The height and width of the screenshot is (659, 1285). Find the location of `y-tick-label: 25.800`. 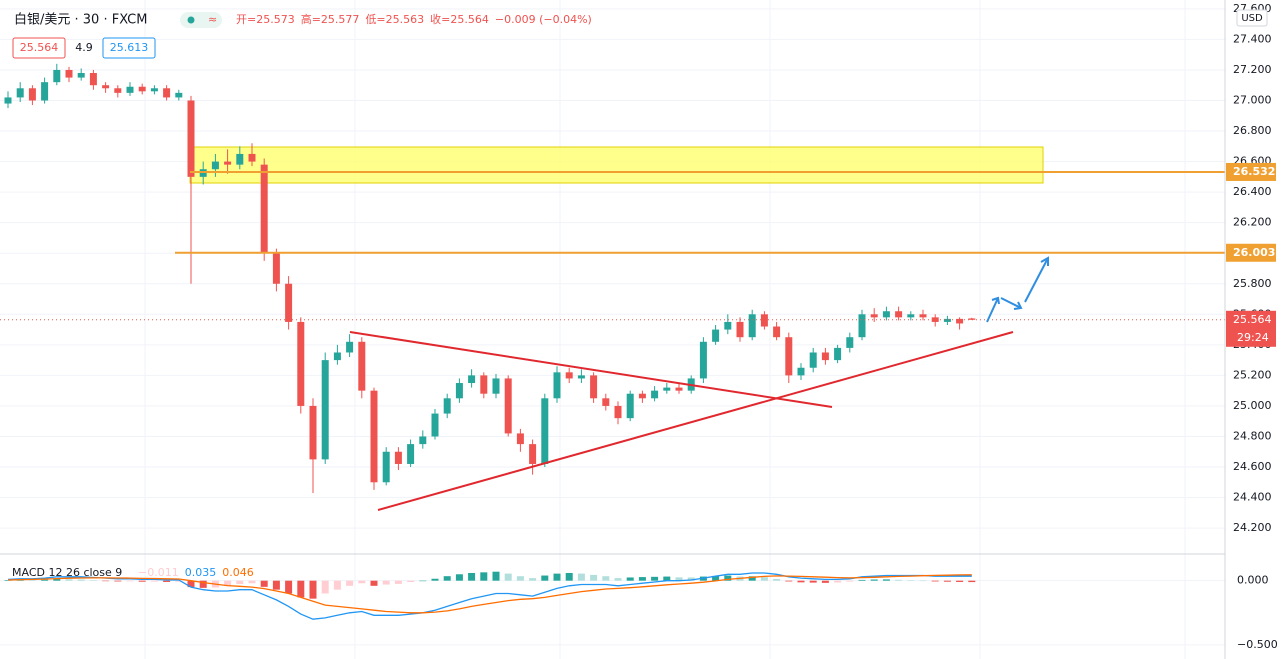

y-tick-label: 25.800 is located at coordinates (1252, 283).